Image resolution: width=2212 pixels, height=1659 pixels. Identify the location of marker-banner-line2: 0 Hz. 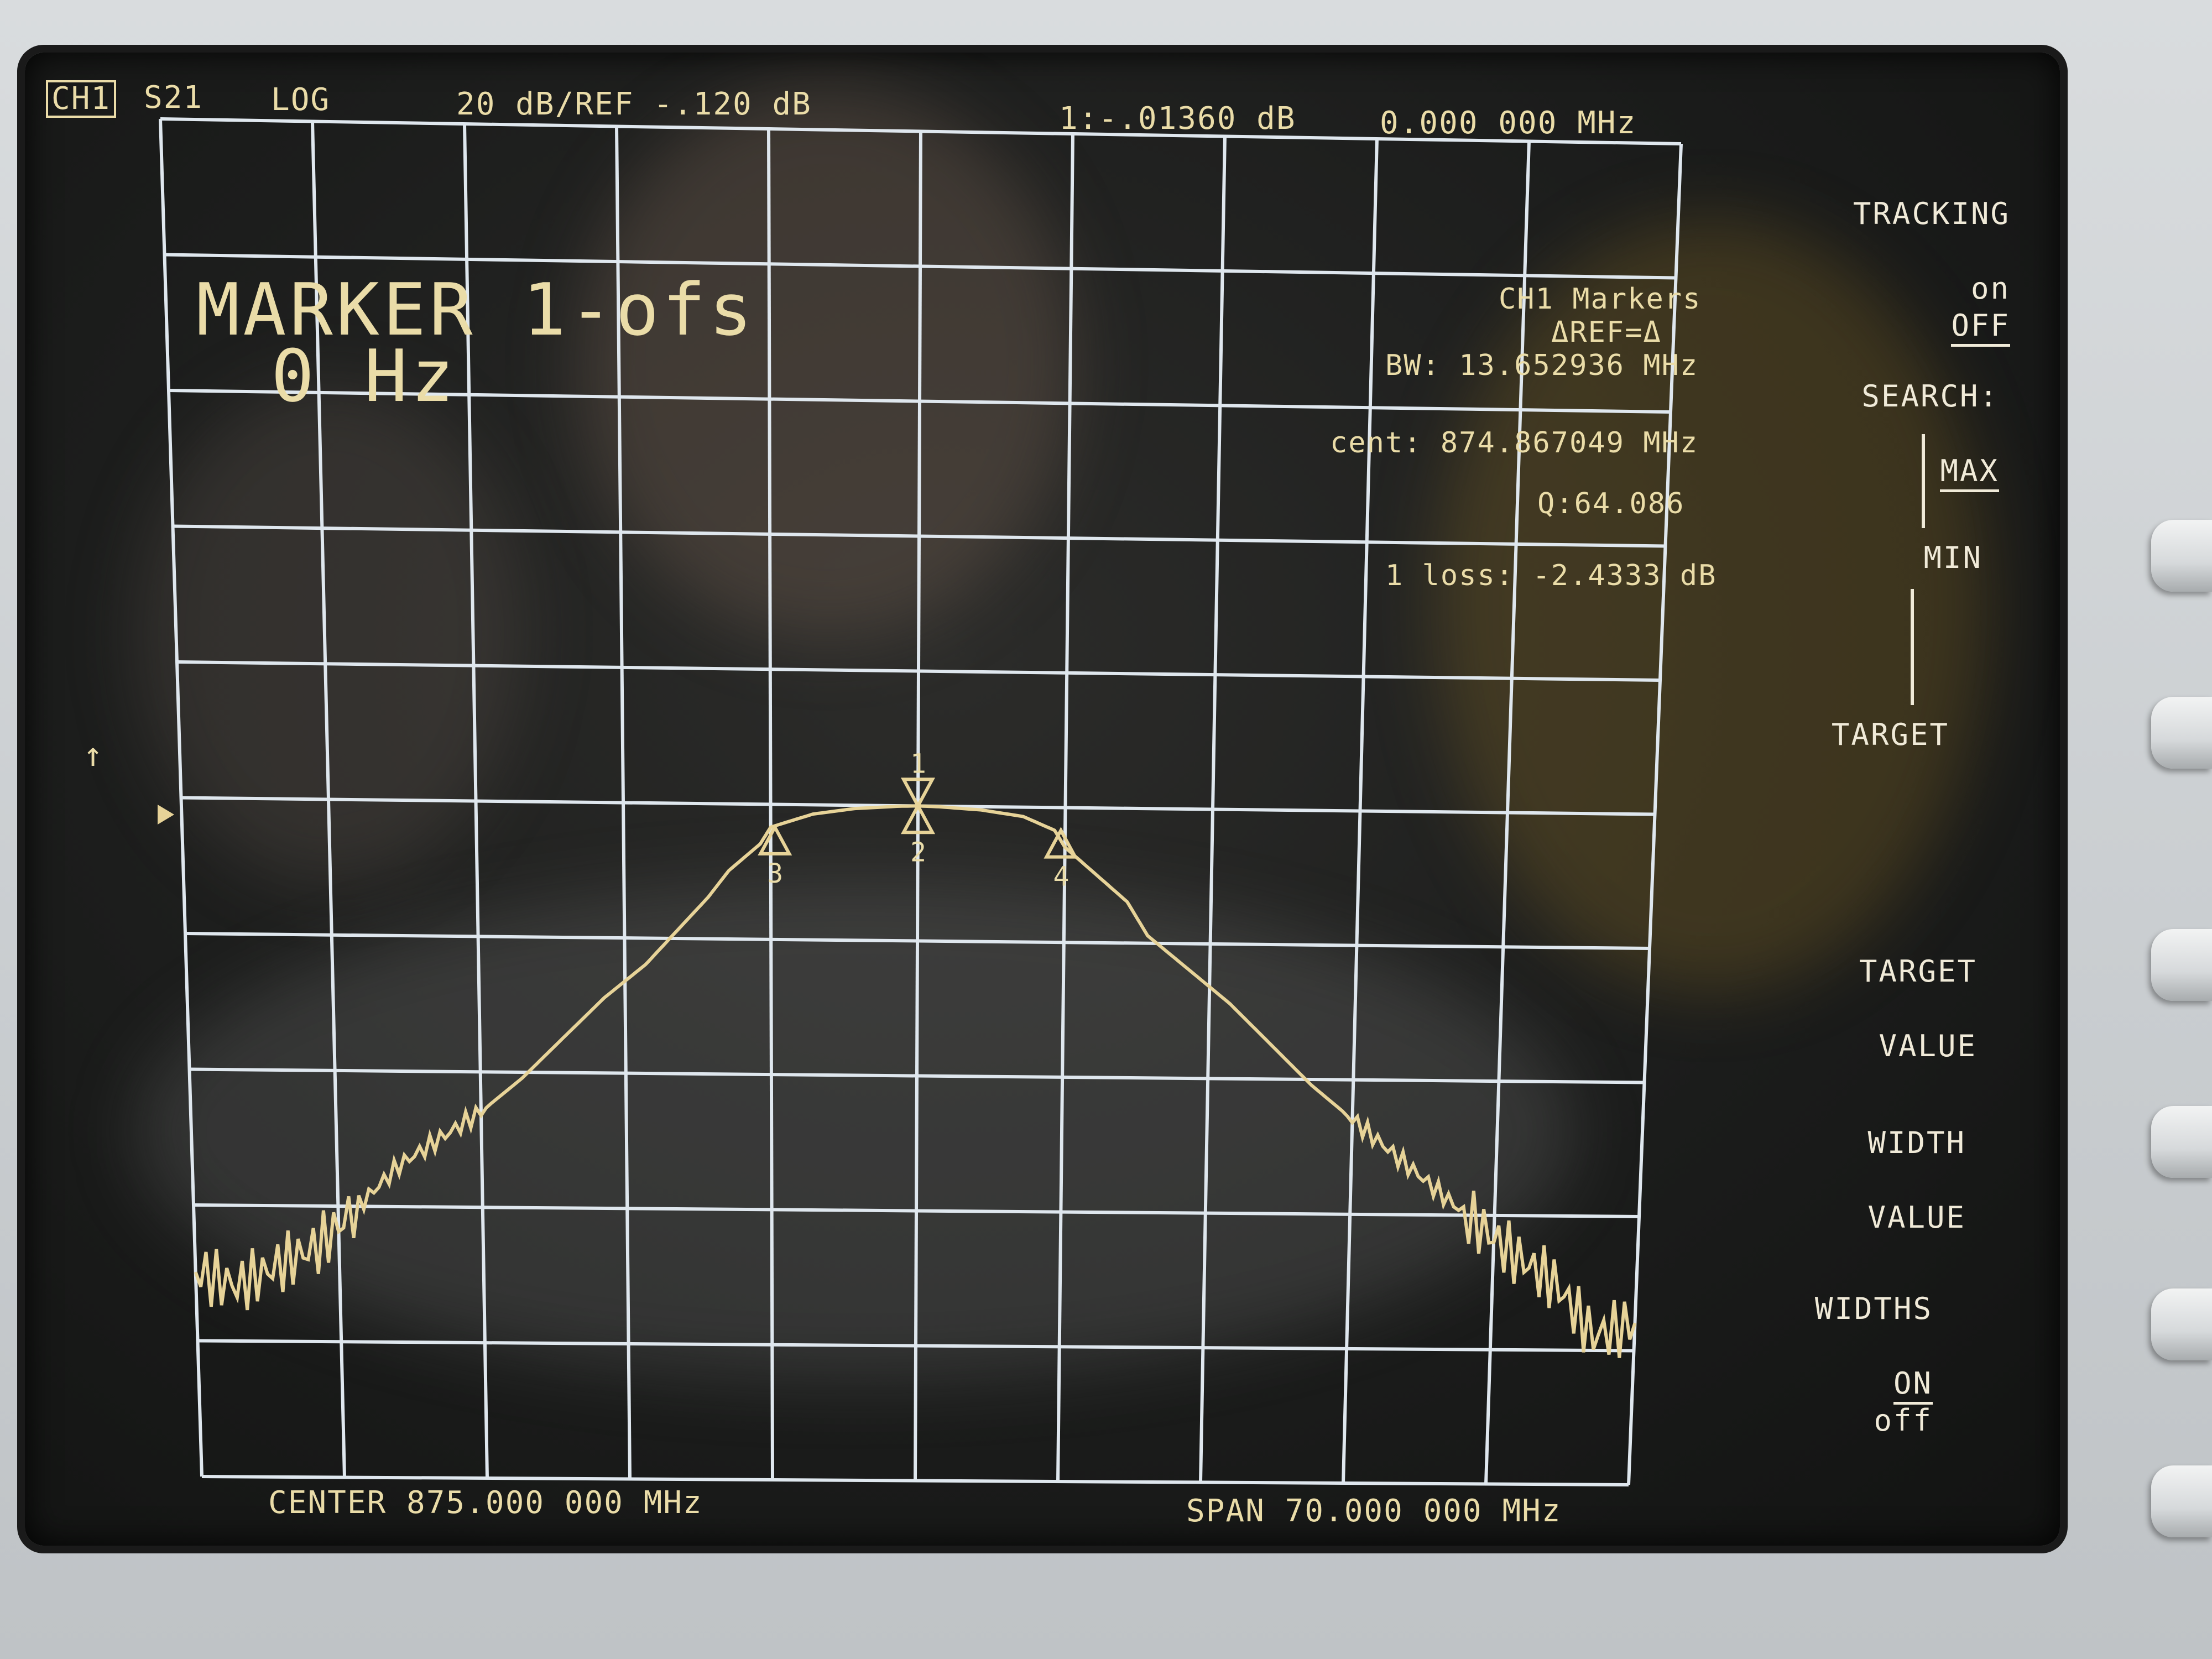
(364, 376).